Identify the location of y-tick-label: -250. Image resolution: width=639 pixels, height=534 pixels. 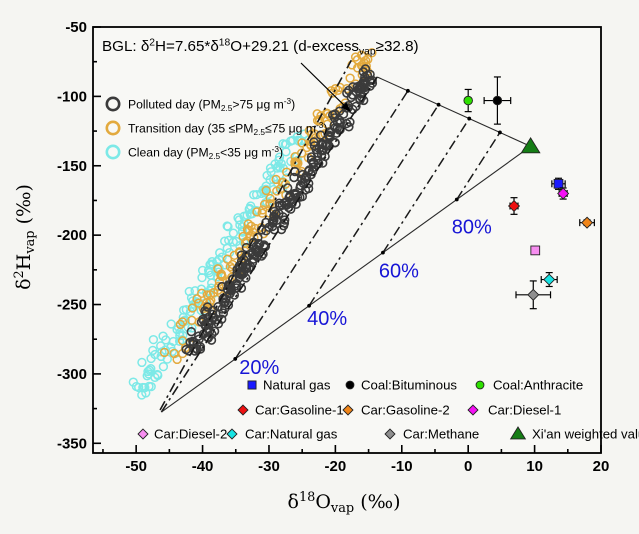
(72, 305).